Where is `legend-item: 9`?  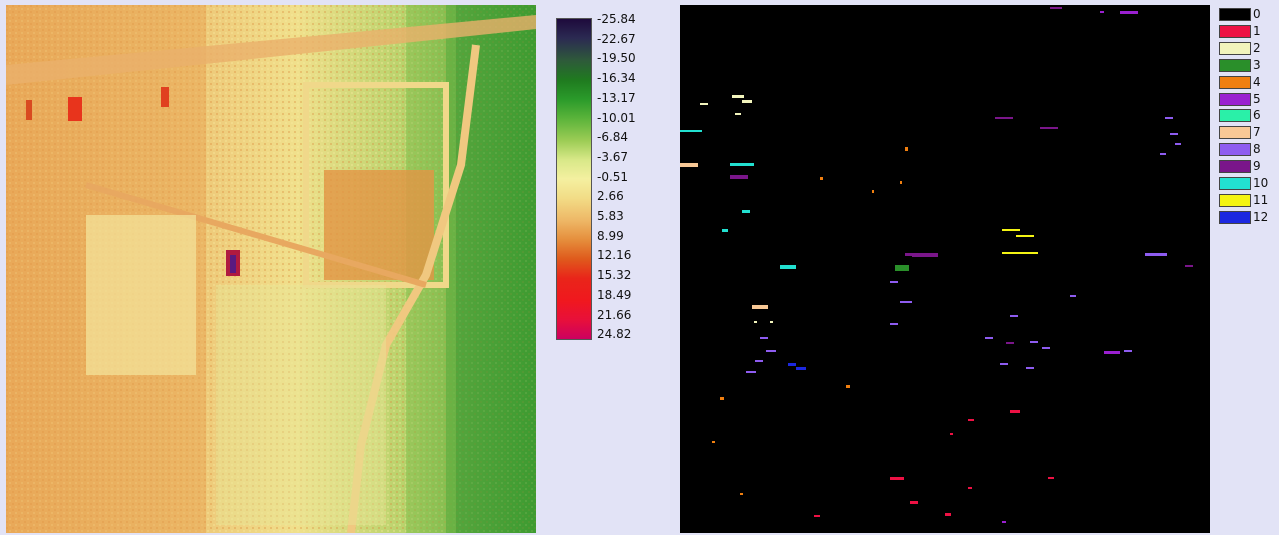 legend-item: 9 is located at coordinates (1248, 167).